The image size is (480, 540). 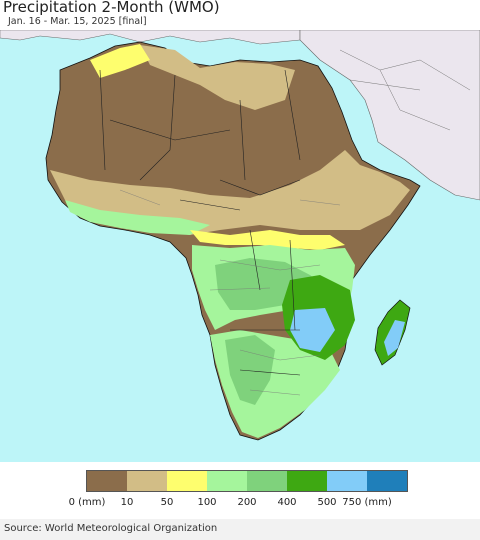 What do you see at coordinates (394, 338) in the screenshot?
I see `madagascar-blue` at bounding box center [394, 338].